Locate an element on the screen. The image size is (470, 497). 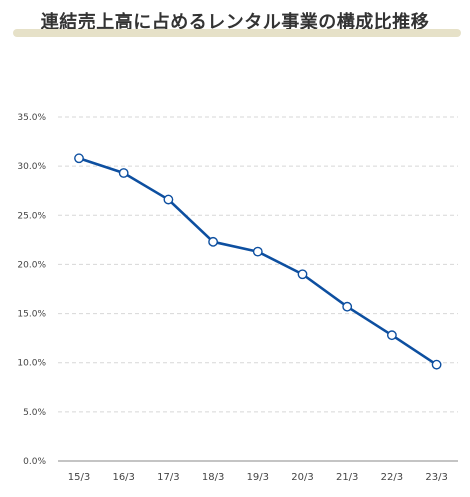
y-tick-label: 30.0% is located at coordinates (31, 167).